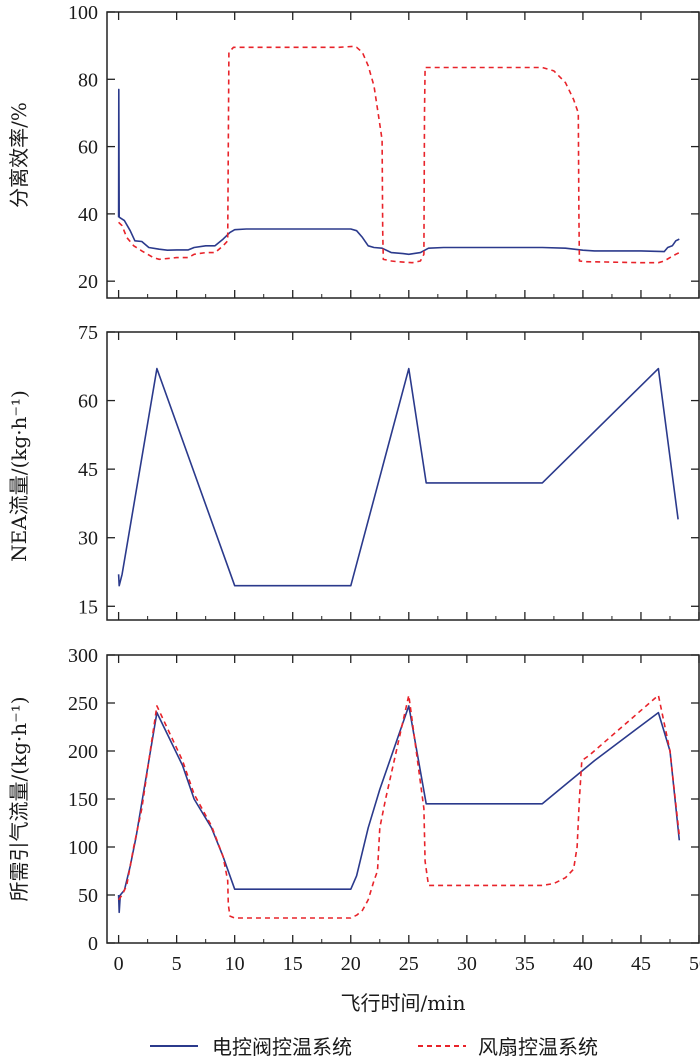  What do you see at coordinates (19, 798) in the screenshot?
I see `y-axis-title: 所需引气流量/(kg·h⁻¹)` at bounding box center [19, 798].